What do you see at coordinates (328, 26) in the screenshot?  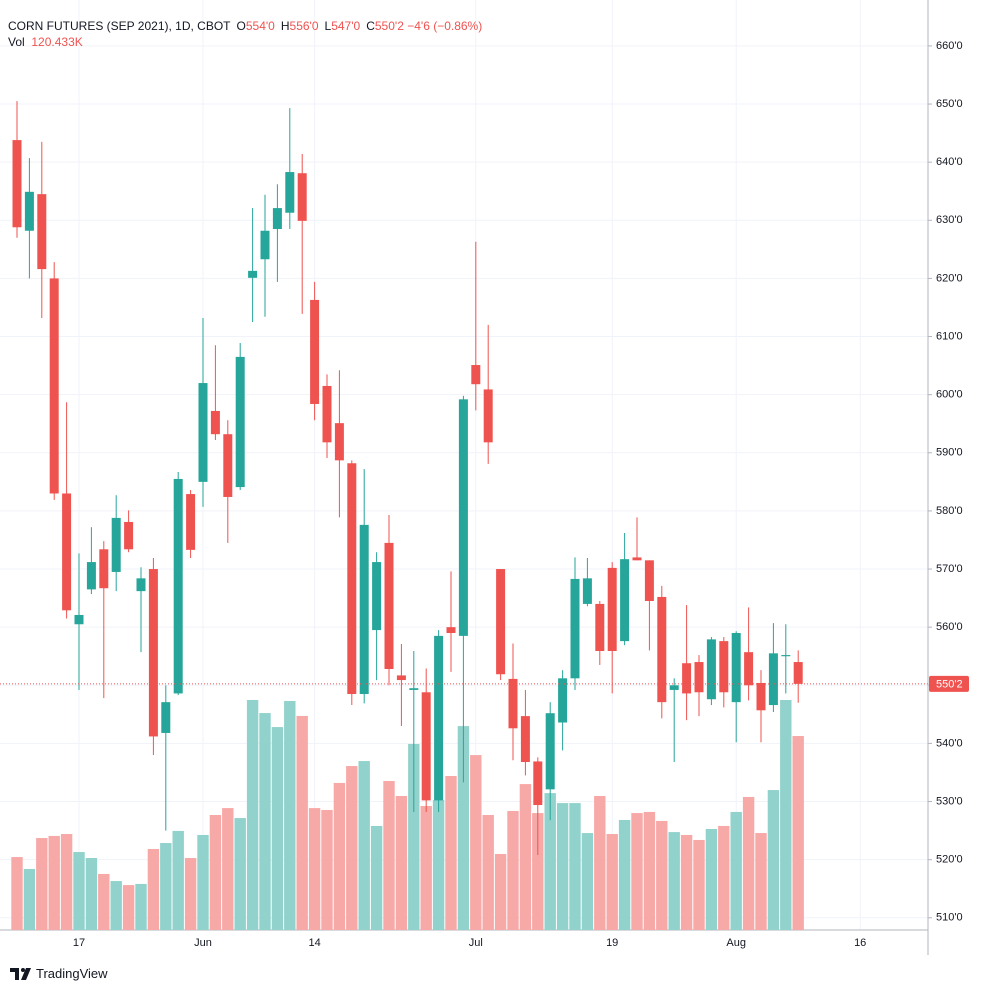 I see `ohlc-key: L` at bounding box center [328, 26].